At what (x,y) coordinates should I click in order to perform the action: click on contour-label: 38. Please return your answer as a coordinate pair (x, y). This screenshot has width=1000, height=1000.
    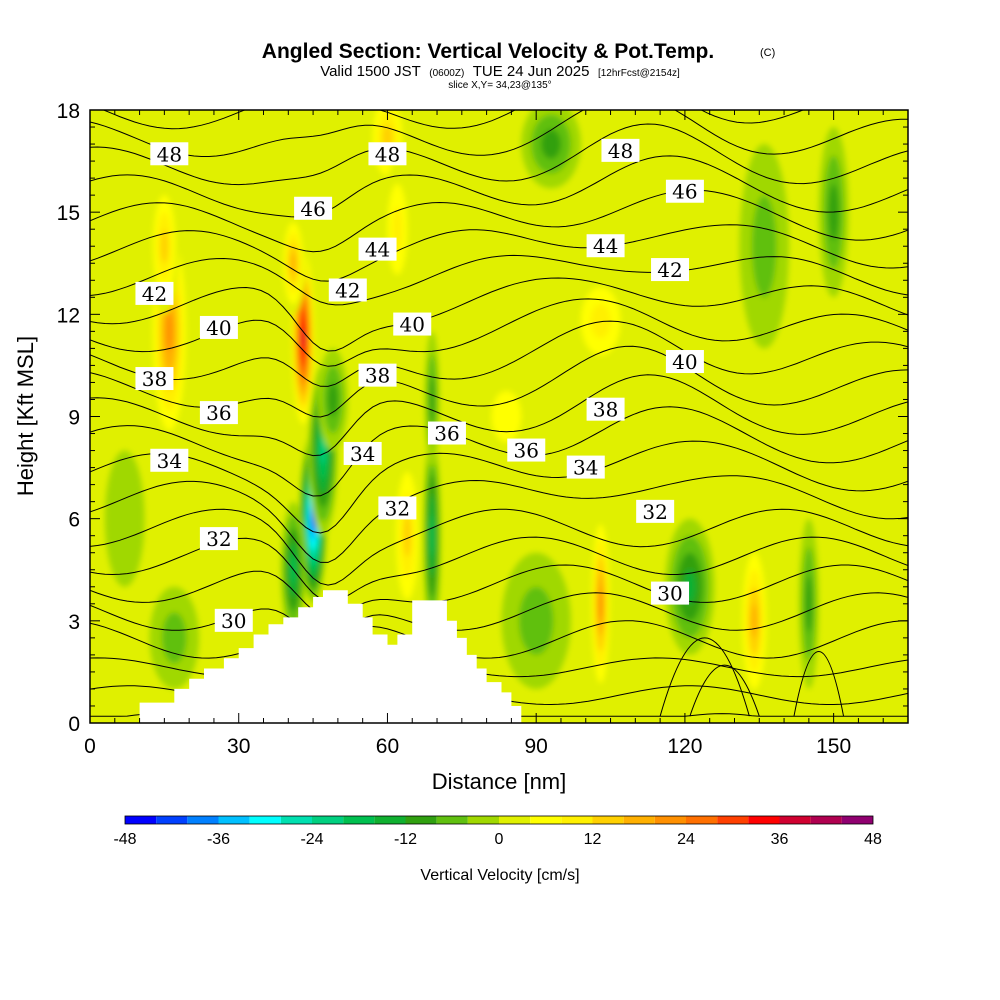
    Looking at the image, I should click on (605, 409).